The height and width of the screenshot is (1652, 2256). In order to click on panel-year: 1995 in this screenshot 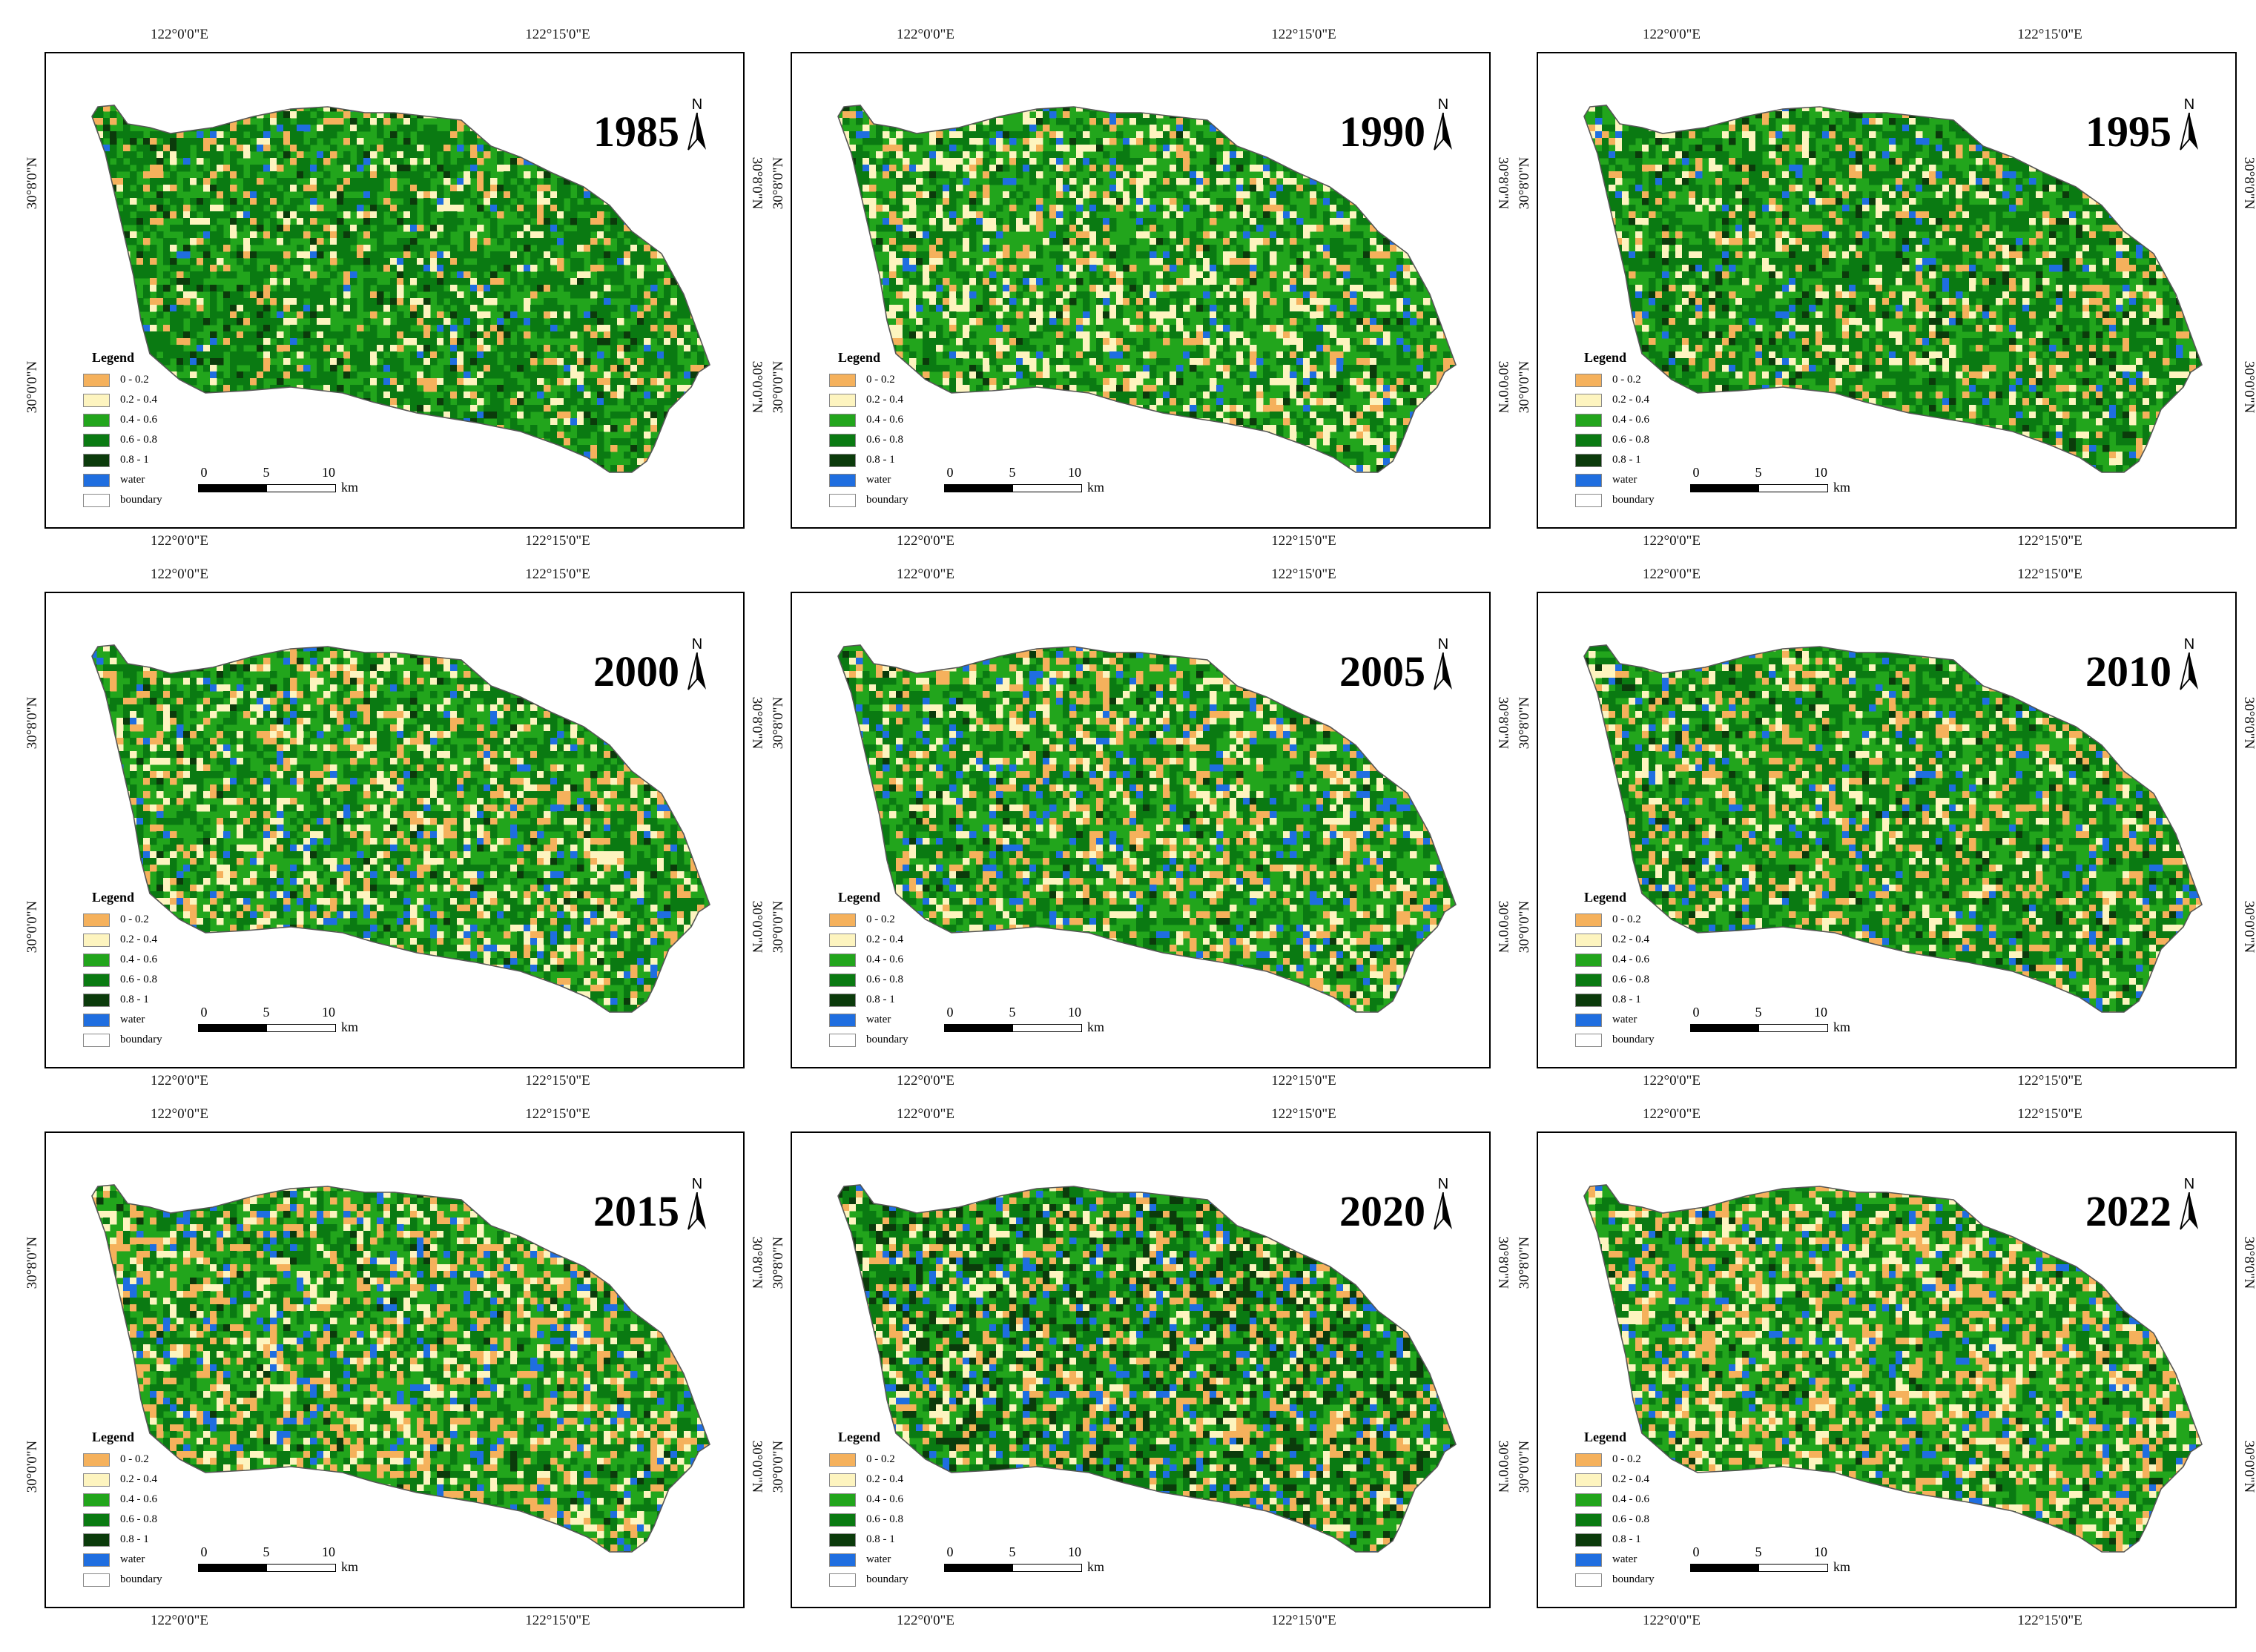, I will do `click(2128, 132)`.